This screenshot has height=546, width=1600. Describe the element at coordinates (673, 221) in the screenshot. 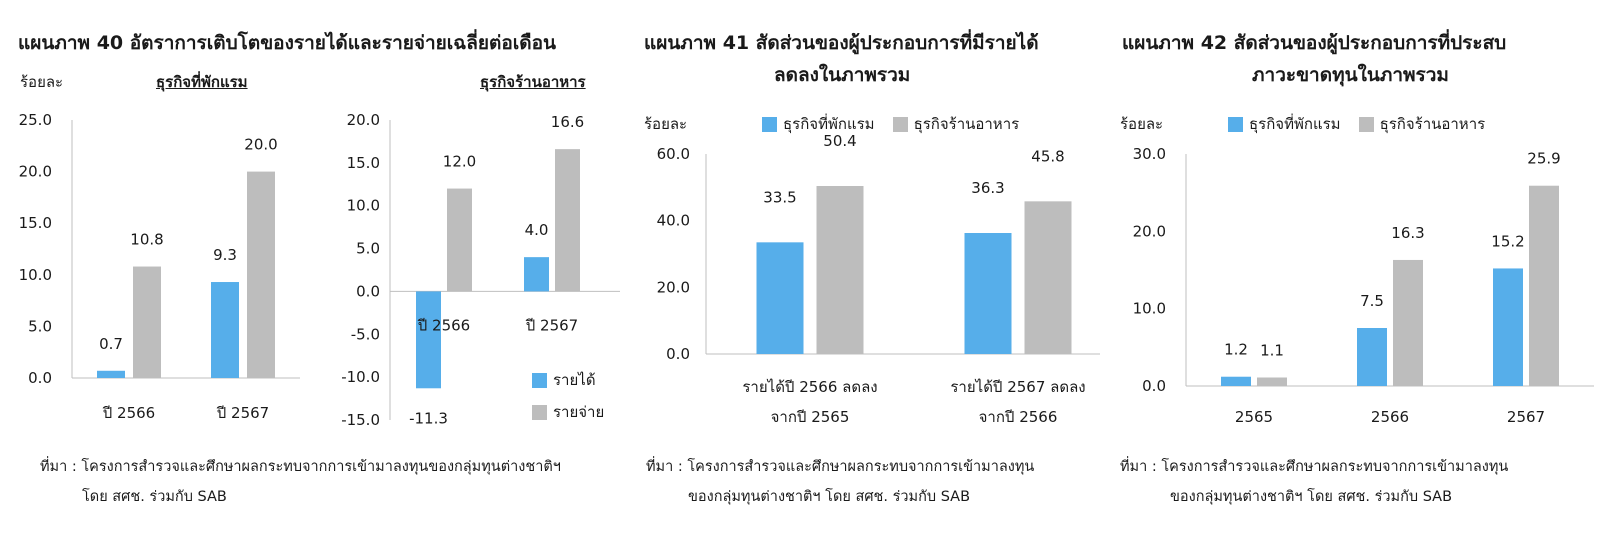

I see `y-tick-label: 40.0` at that location.